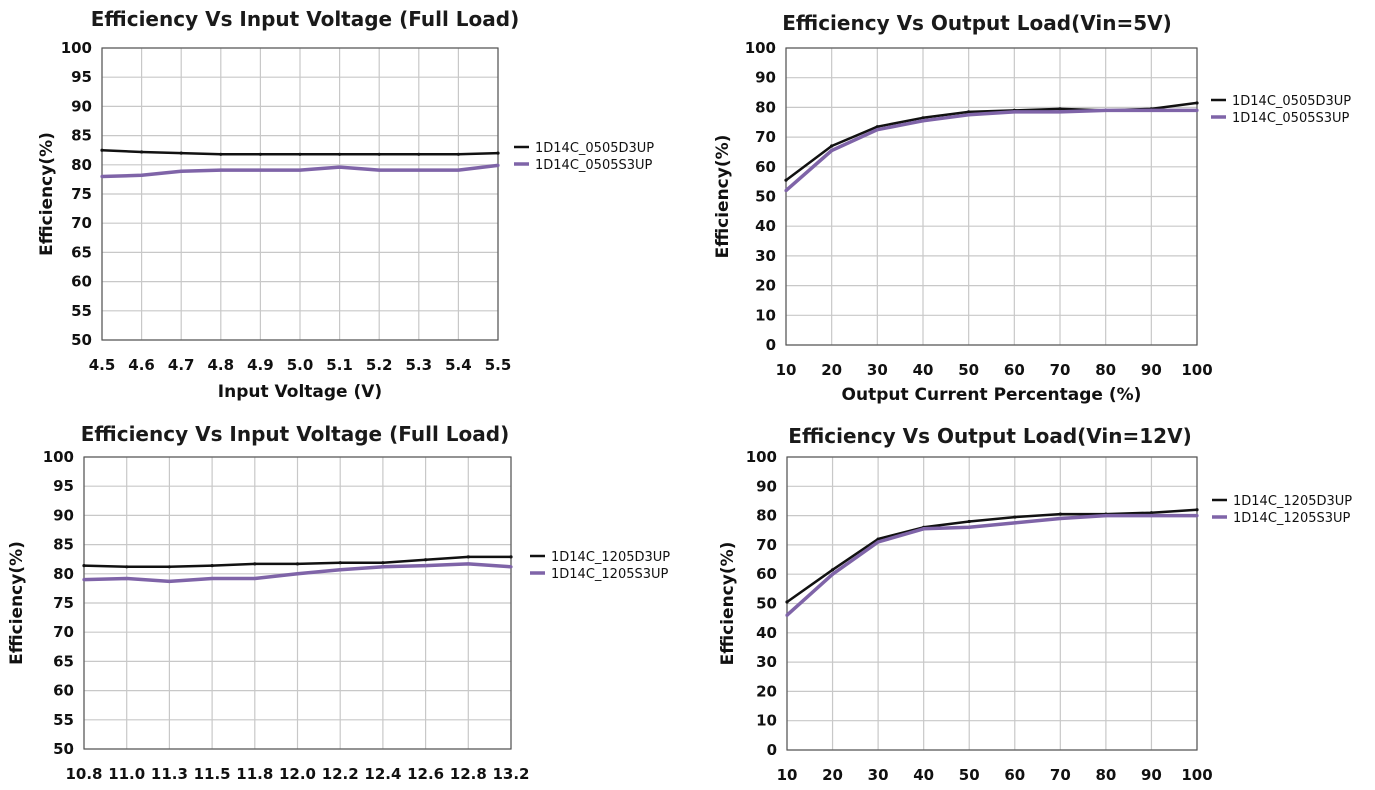 This screenshot has width=1375, height=790. Describe the element at coordinates (81, 311) in the screenshot. I see `y-tick-label: 55` at that location.